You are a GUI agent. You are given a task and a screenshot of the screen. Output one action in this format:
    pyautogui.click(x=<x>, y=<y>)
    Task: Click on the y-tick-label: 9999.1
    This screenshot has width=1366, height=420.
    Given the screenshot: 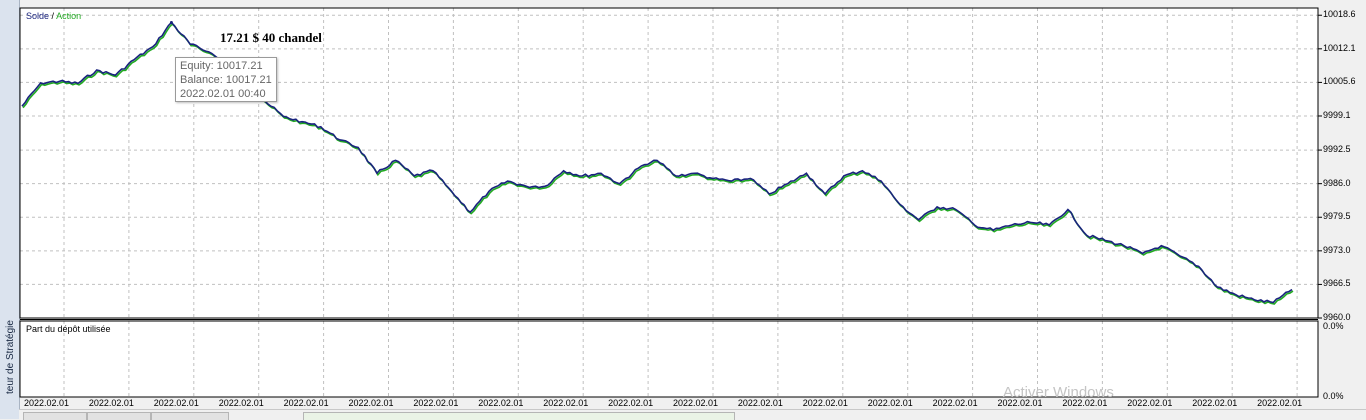 What is the action you would take?
    pyautogui.click(x=1337, y=114)
    